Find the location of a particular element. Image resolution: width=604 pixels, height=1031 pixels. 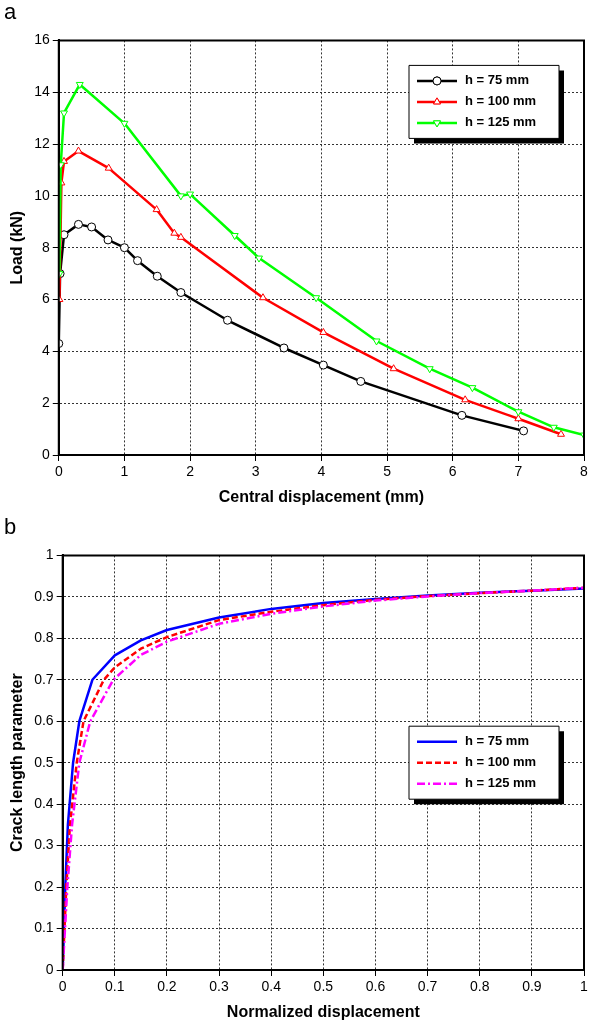

y-tick-label: 0.5 is located at coordinates (44, 761).